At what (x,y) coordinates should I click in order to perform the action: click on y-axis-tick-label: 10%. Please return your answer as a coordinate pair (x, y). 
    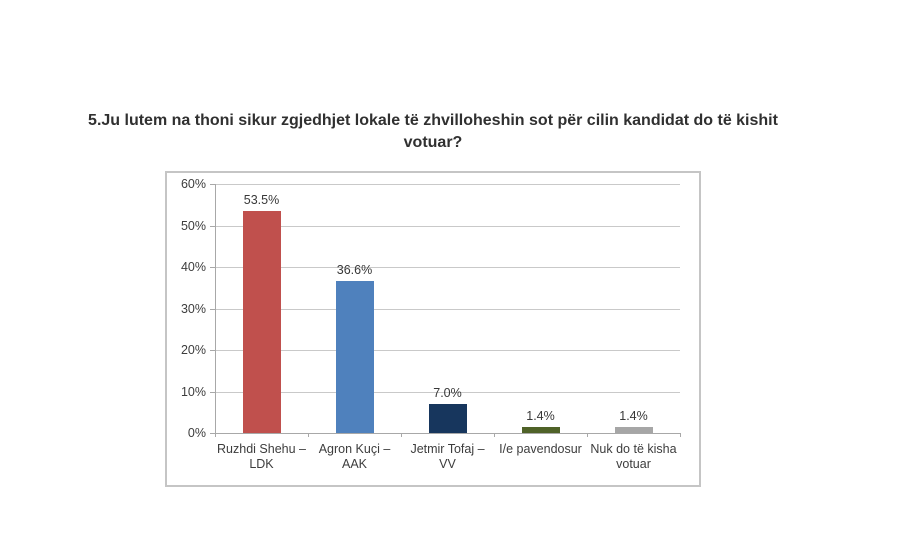
    Looking at the image, I should click on (193, 391).